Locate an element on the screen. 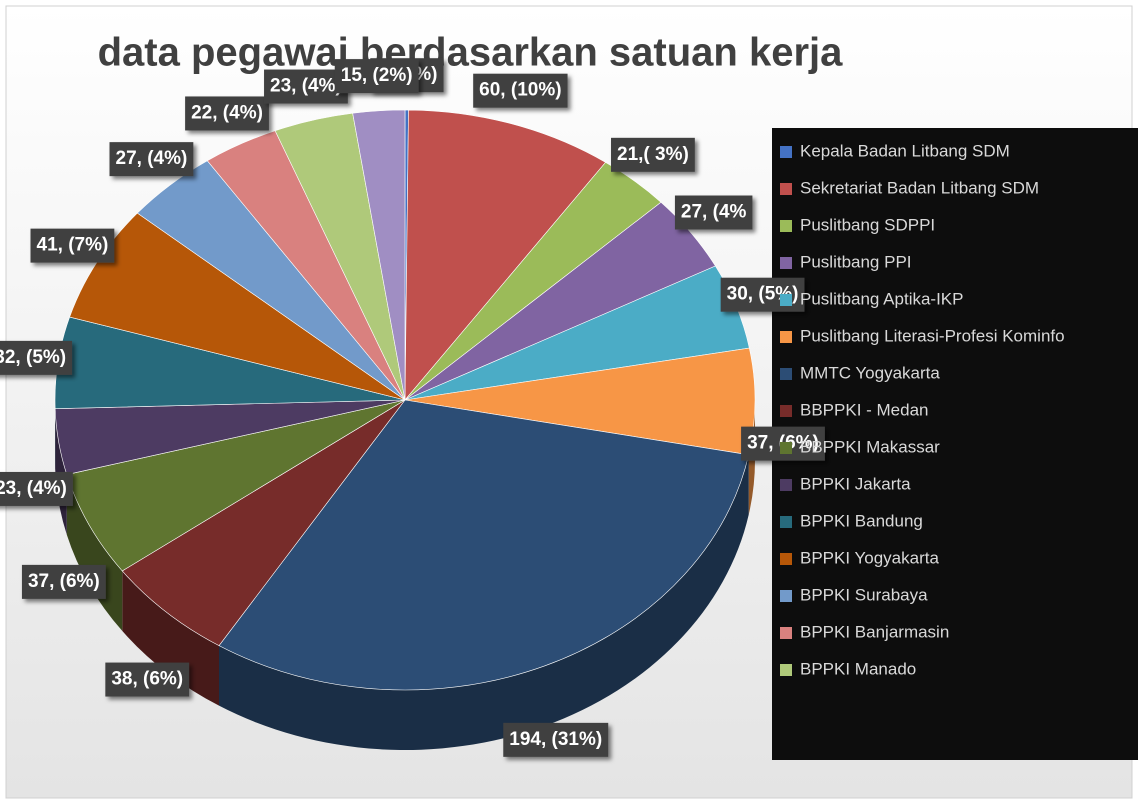 Image resolution: width=1138 pixels, height=804 pixels. data-label: 21,( 3%) is located at coordinates (653, 154).